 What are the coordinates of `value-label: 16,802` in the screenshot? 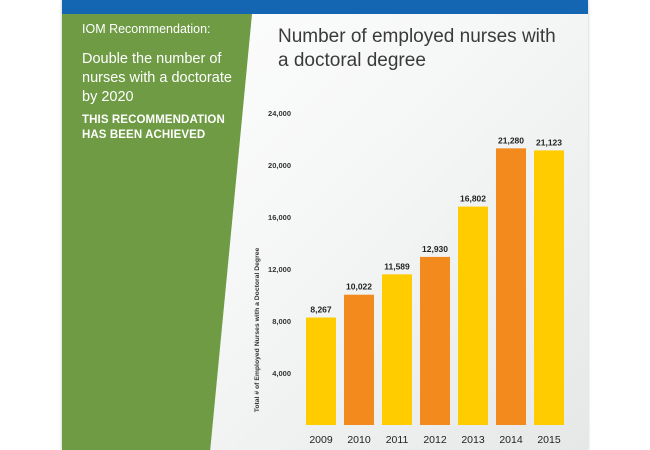 It's located at (473, 199).